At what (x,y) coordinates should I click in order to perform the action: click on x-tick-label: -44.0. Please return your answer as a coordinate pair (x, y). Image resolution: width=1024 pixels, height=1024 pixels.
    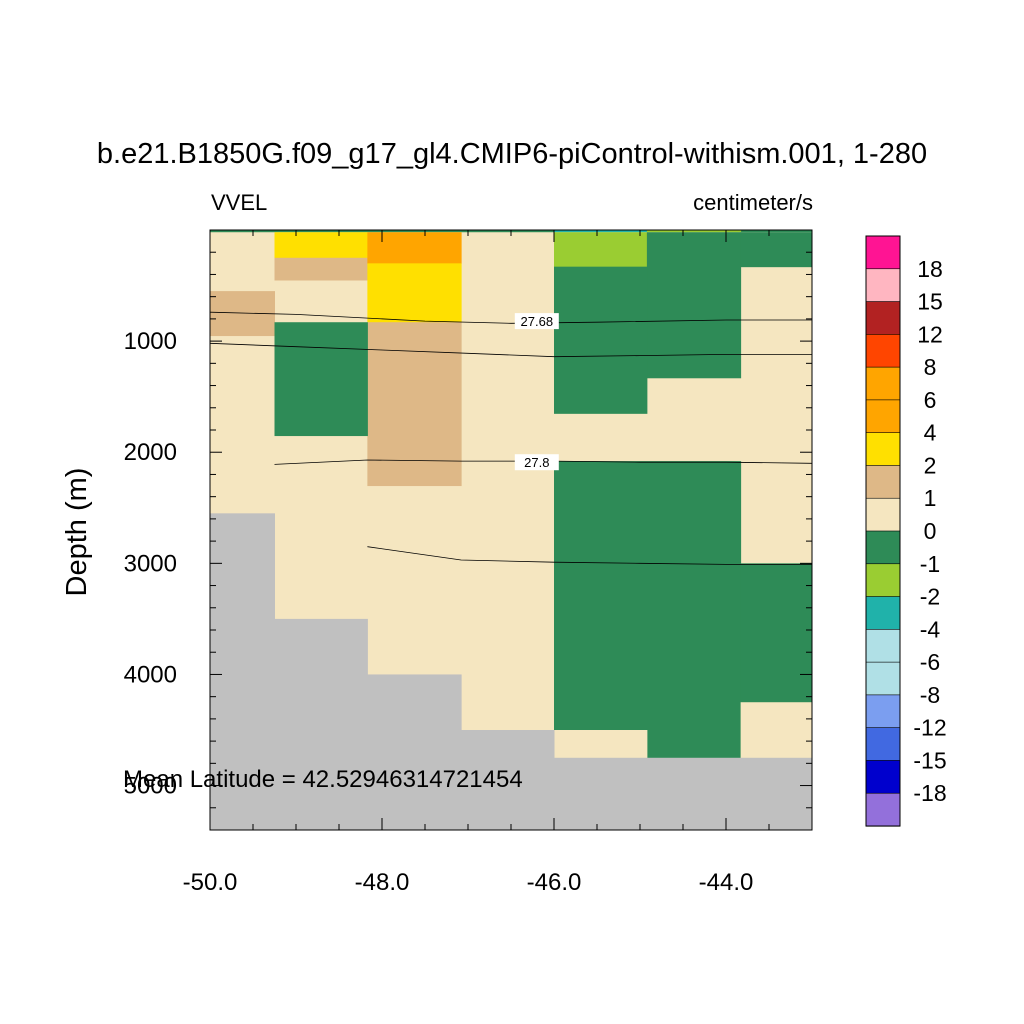
    Looking at the image, I should click on (726, 882).